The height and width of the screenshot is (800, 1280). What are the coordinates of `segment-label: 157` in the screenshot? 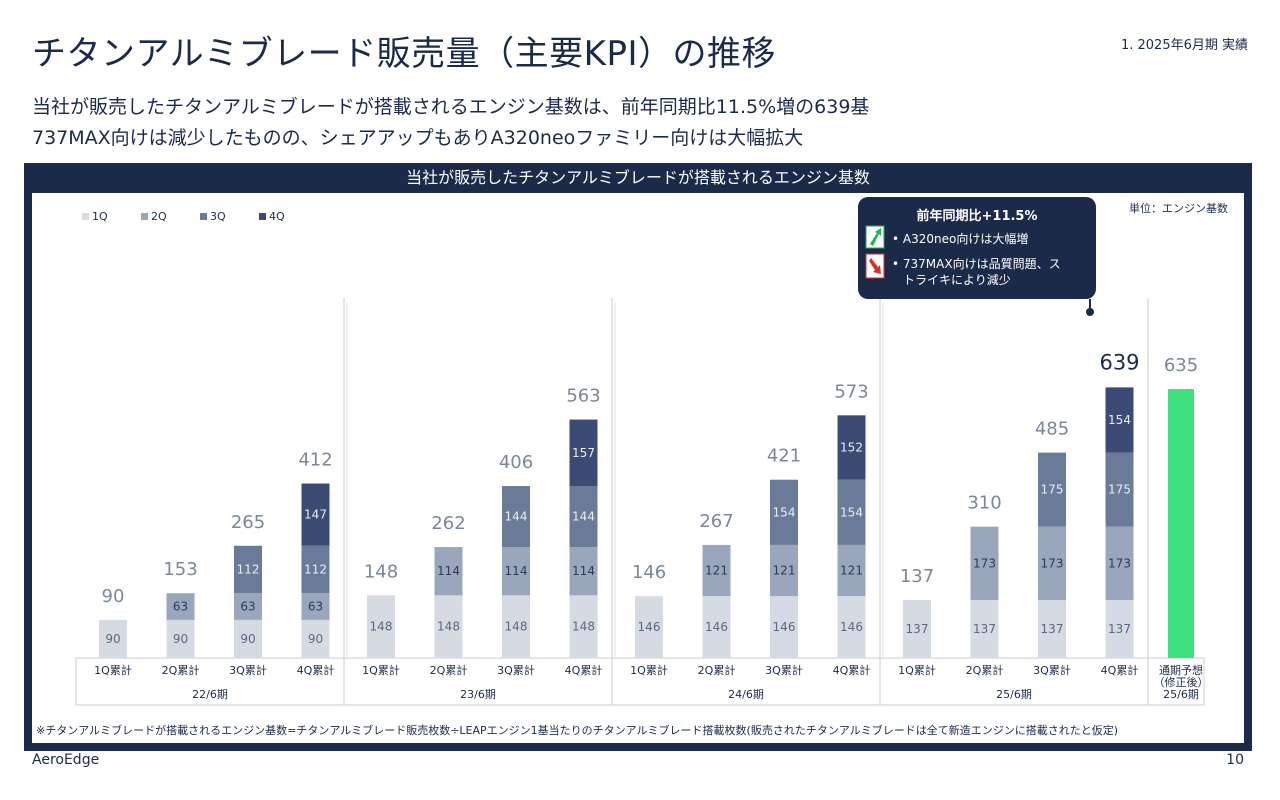 It's located at (583, 453).